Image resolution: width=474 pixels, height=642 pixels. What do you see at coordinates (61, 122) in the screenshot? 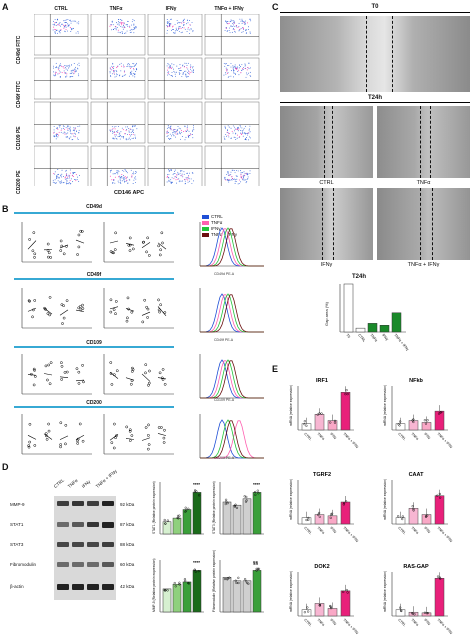
I see `flow-plot-frame` at bounding box center [61, 122].